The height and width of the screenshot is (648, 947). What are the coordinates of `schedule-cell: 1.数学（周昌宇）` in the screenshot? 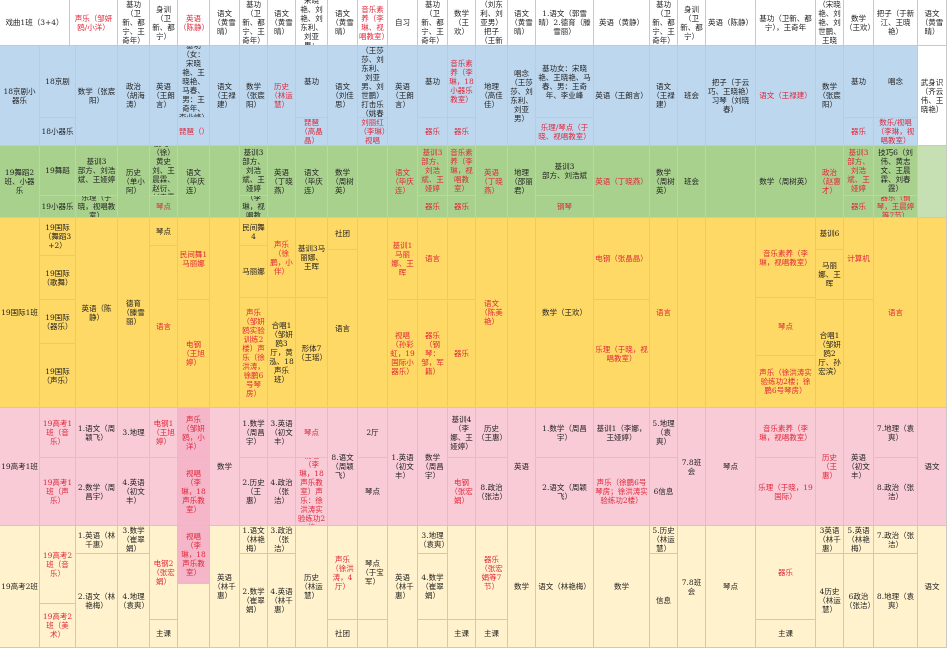 It's located at (254, 433).